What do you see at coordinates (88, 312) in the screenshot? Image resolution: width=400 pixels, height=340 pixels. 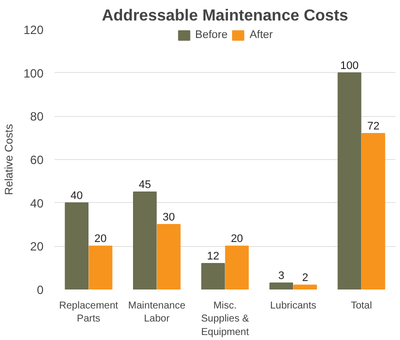 I see `x-tick-label: Replacement Parts` at bounding box center [88, 312].